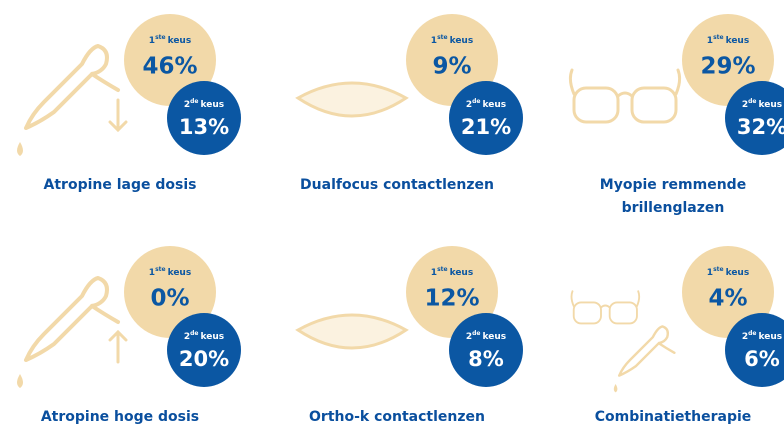 Image resolution: width=784 pixels, height=430 pixels. Describe the element at coordinates (673, 417) in the screenshot. I see `item-label: Combinatietherapie` at that location.